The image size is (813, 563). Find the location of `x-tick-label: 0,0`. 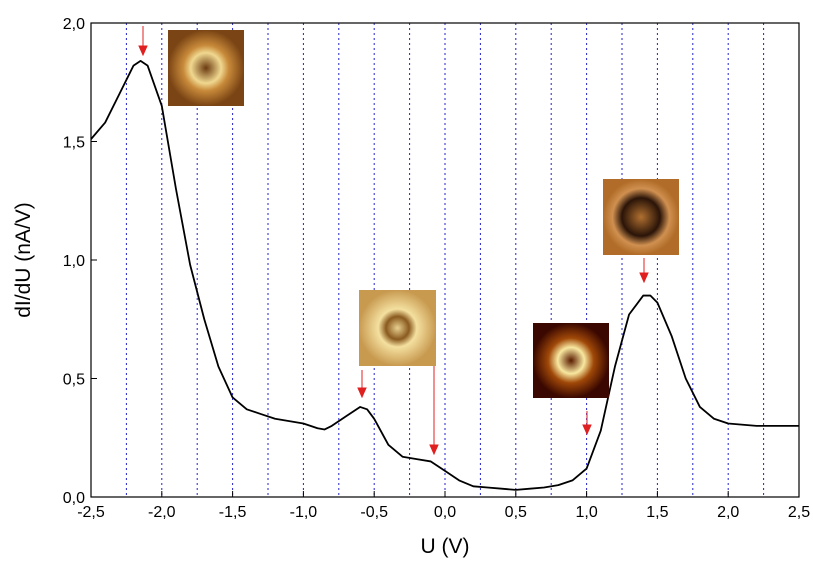

x-tick-label: 0,0 is located at coordinates (445, 512).